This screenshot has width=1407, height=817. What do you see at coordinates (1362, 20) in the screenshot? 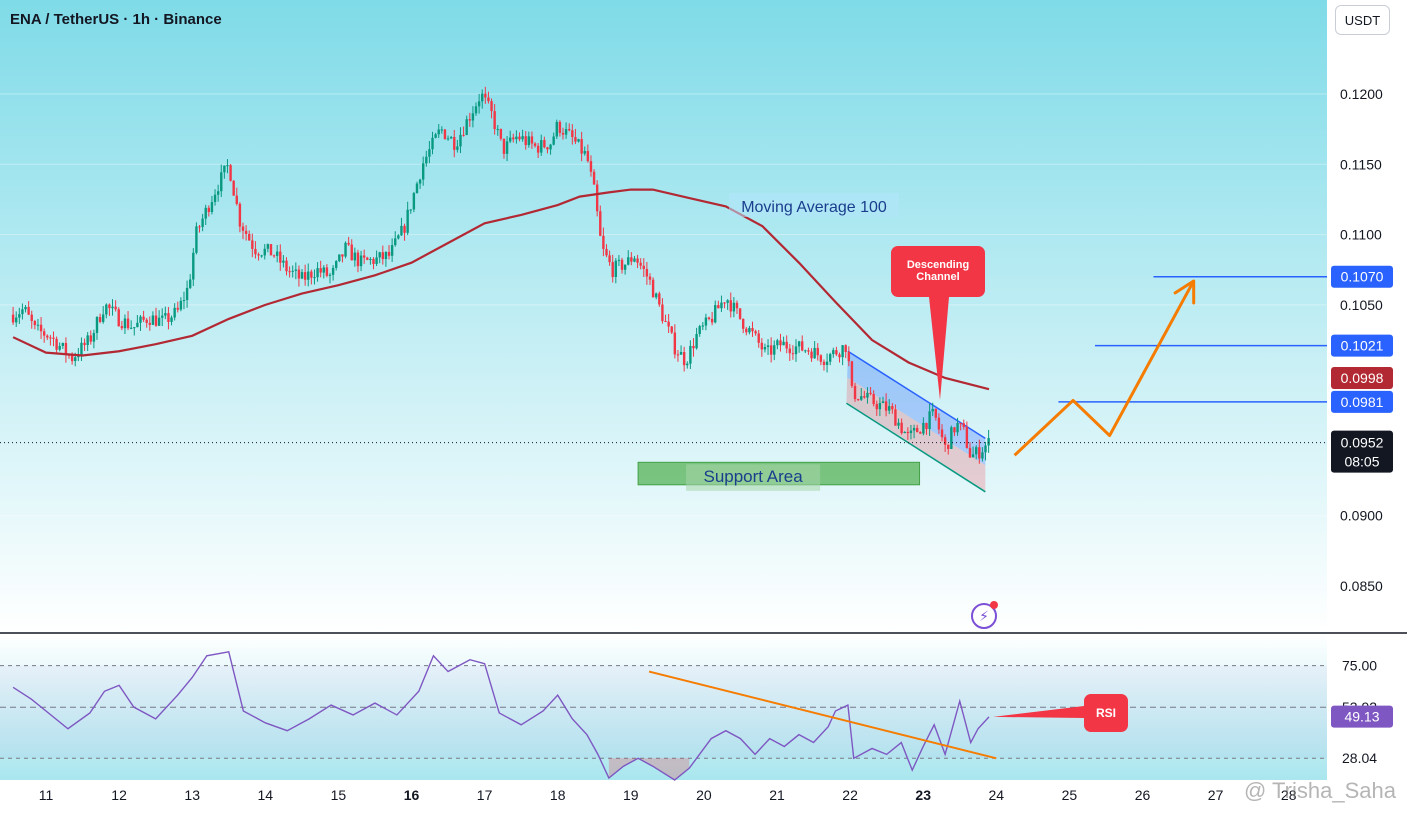
I see `currency-button: USDT` at bounding box center [1362, 20].